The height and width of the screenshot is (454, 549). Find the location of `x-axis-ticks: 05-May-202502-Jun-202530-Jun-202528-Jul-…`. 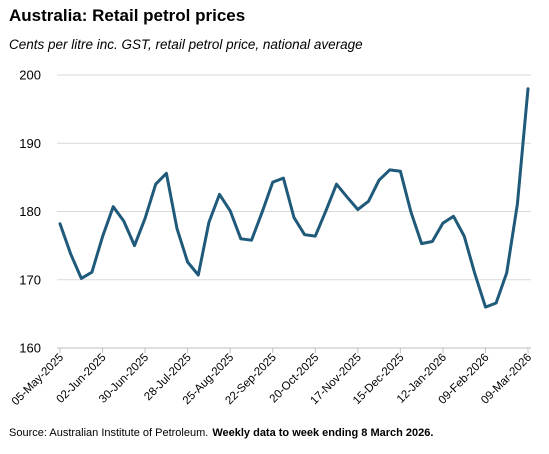

x-axis-ticks: 05-May-202502-Jun-202530-Jun-202528-Jul-… is located at coordinates (272, 378).